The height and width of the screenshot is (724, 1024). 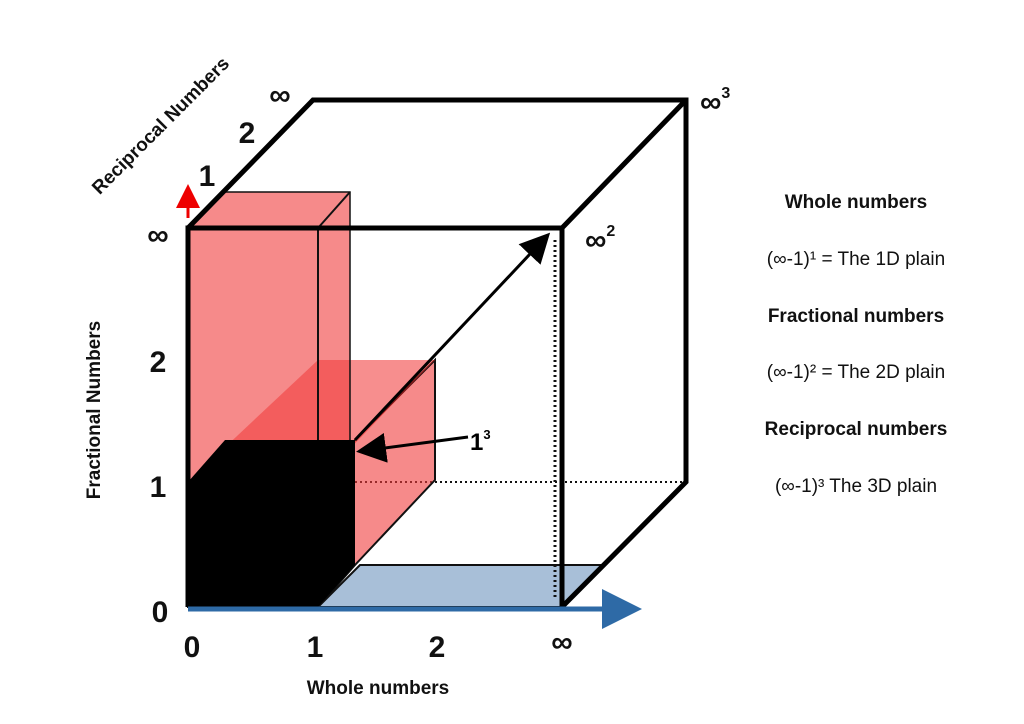 What do you see at coordinates (856, 429) in the screenshot?
I see `legend-heading: Reciprocal numbers` at bounding box center [856, 429].